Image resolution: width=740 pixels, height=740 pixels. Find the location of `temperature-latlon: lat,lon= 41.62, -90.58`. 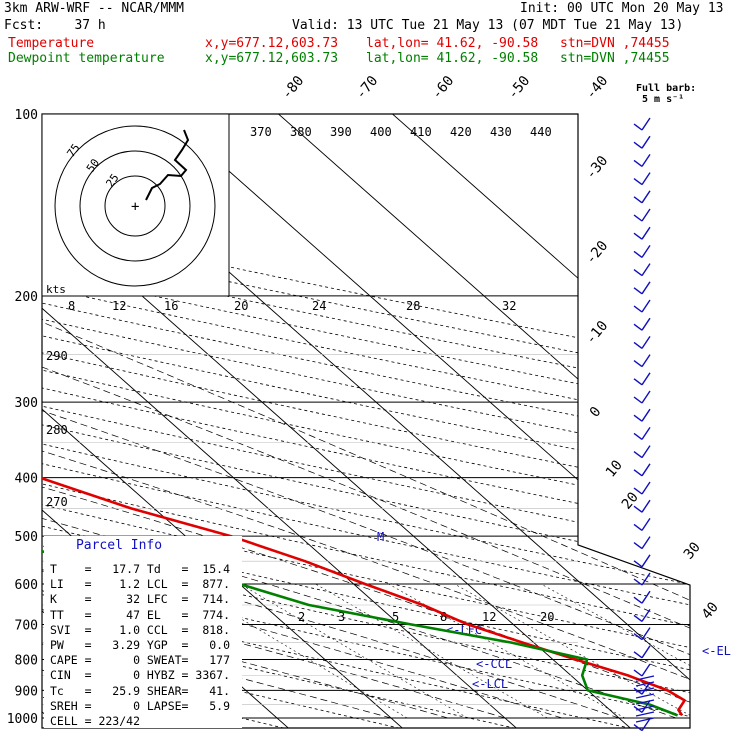

temperature-latlon: lat,lon= 41.62, -90.58 is located at coordinates (452, 43).